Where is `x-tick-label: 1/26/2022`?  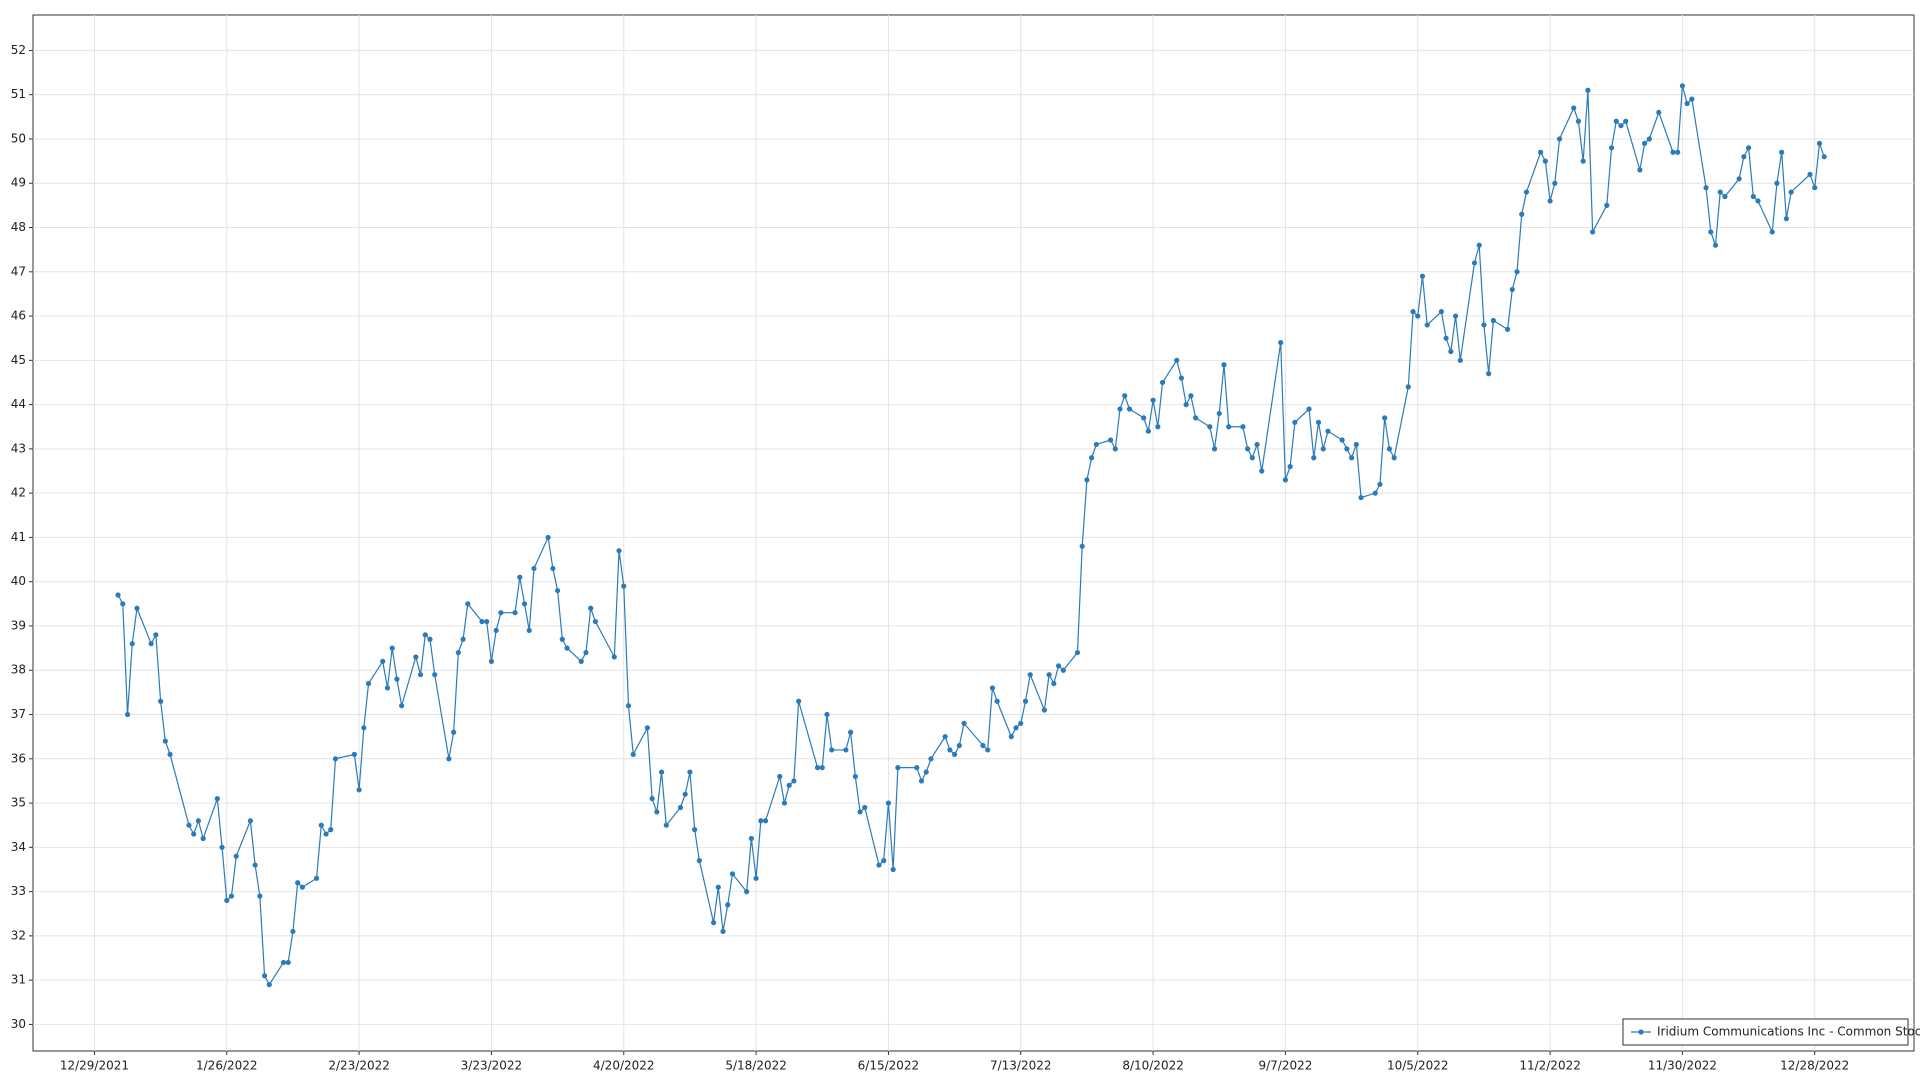 x-tick-label: 1/26/2022 is located at coordinates (227, 1066).